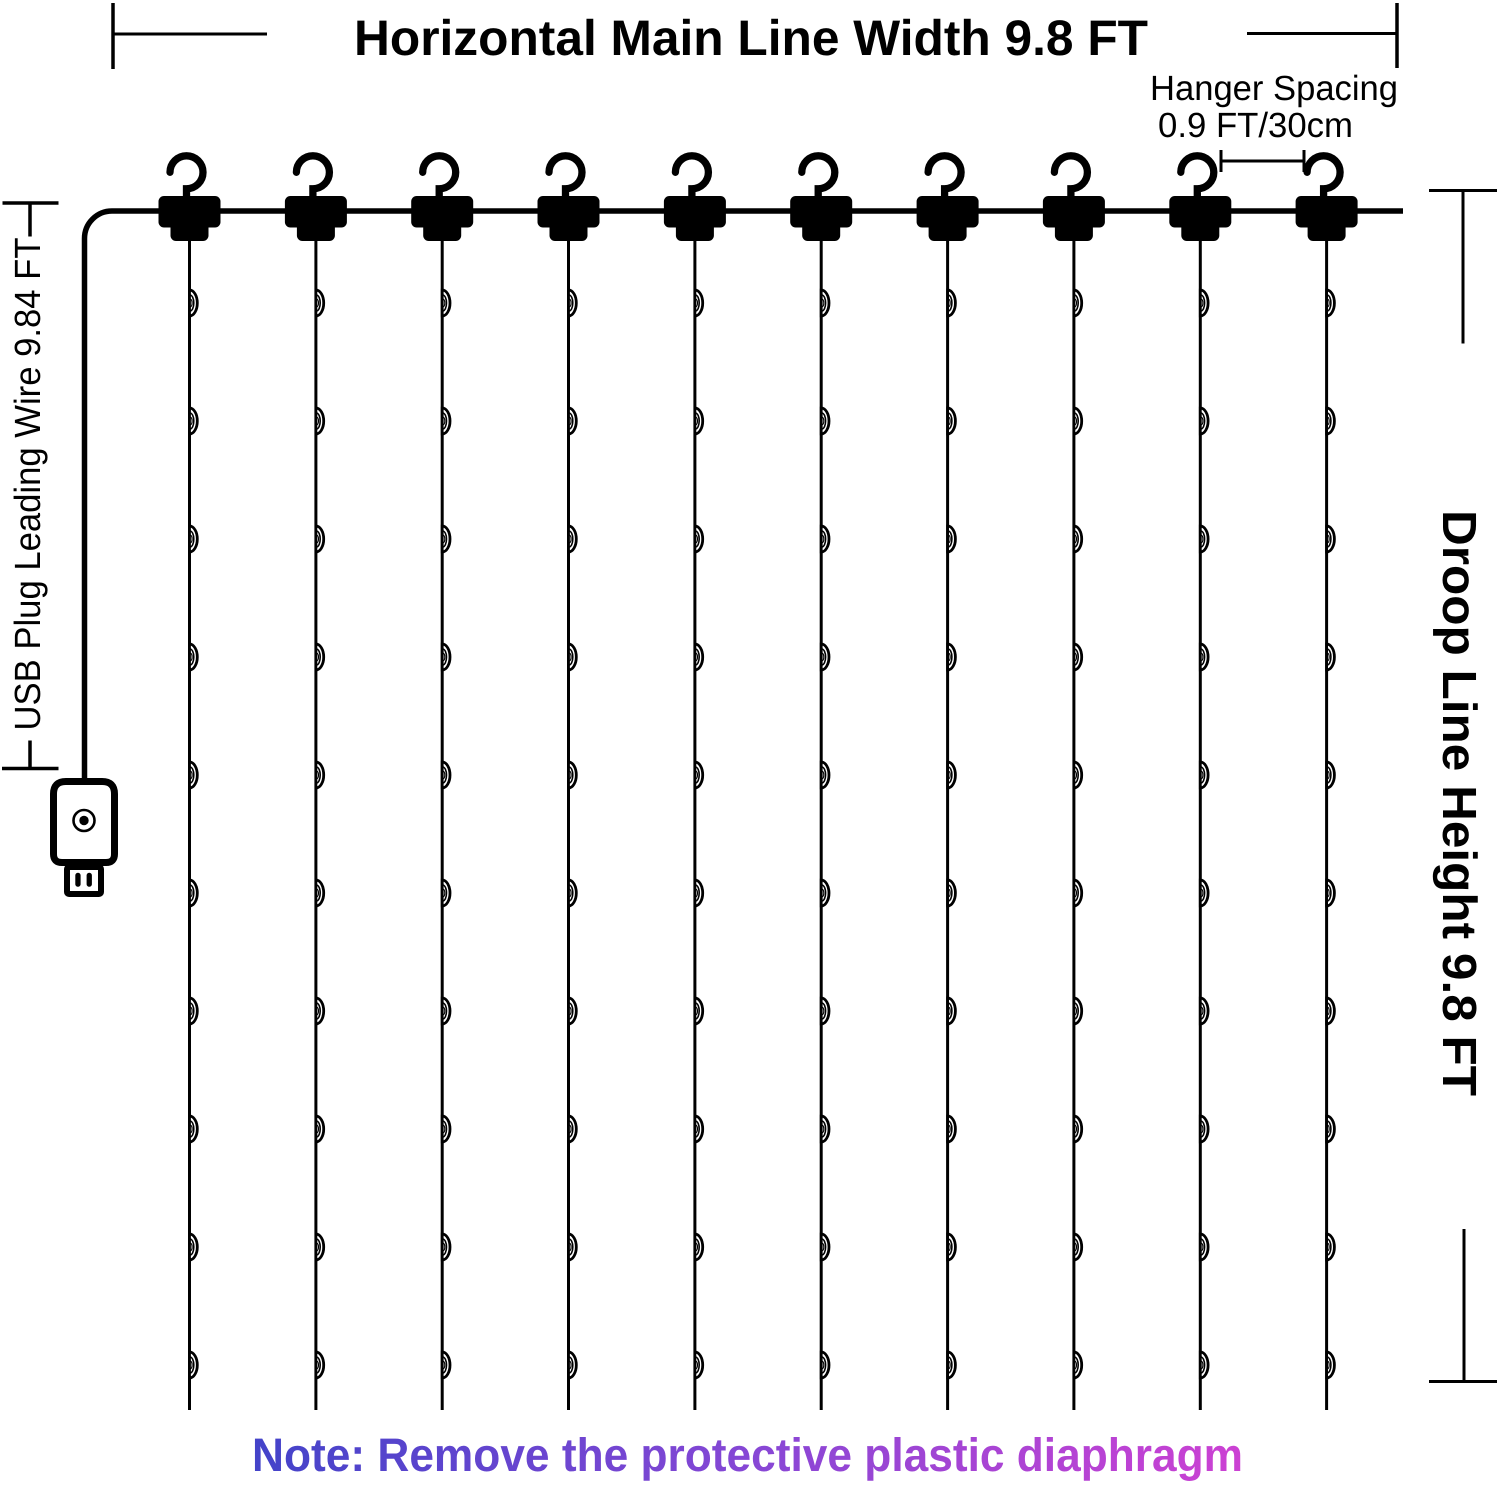 This screenshot has height=1486, width=1500. What do you see at coordinates (27, 484) in the screenshot?
I see `svg-text: USB Plug Leading Wire 9.84 FT` at bounding box center [27, 484].